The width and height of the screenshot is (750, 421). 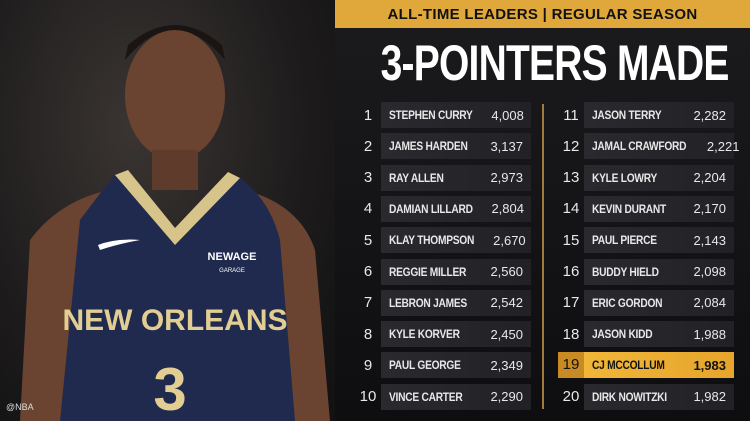 What do you see at coordinates (543, 256) in the screenshot?
I see `column-divider` at bounding box center [543, 256].